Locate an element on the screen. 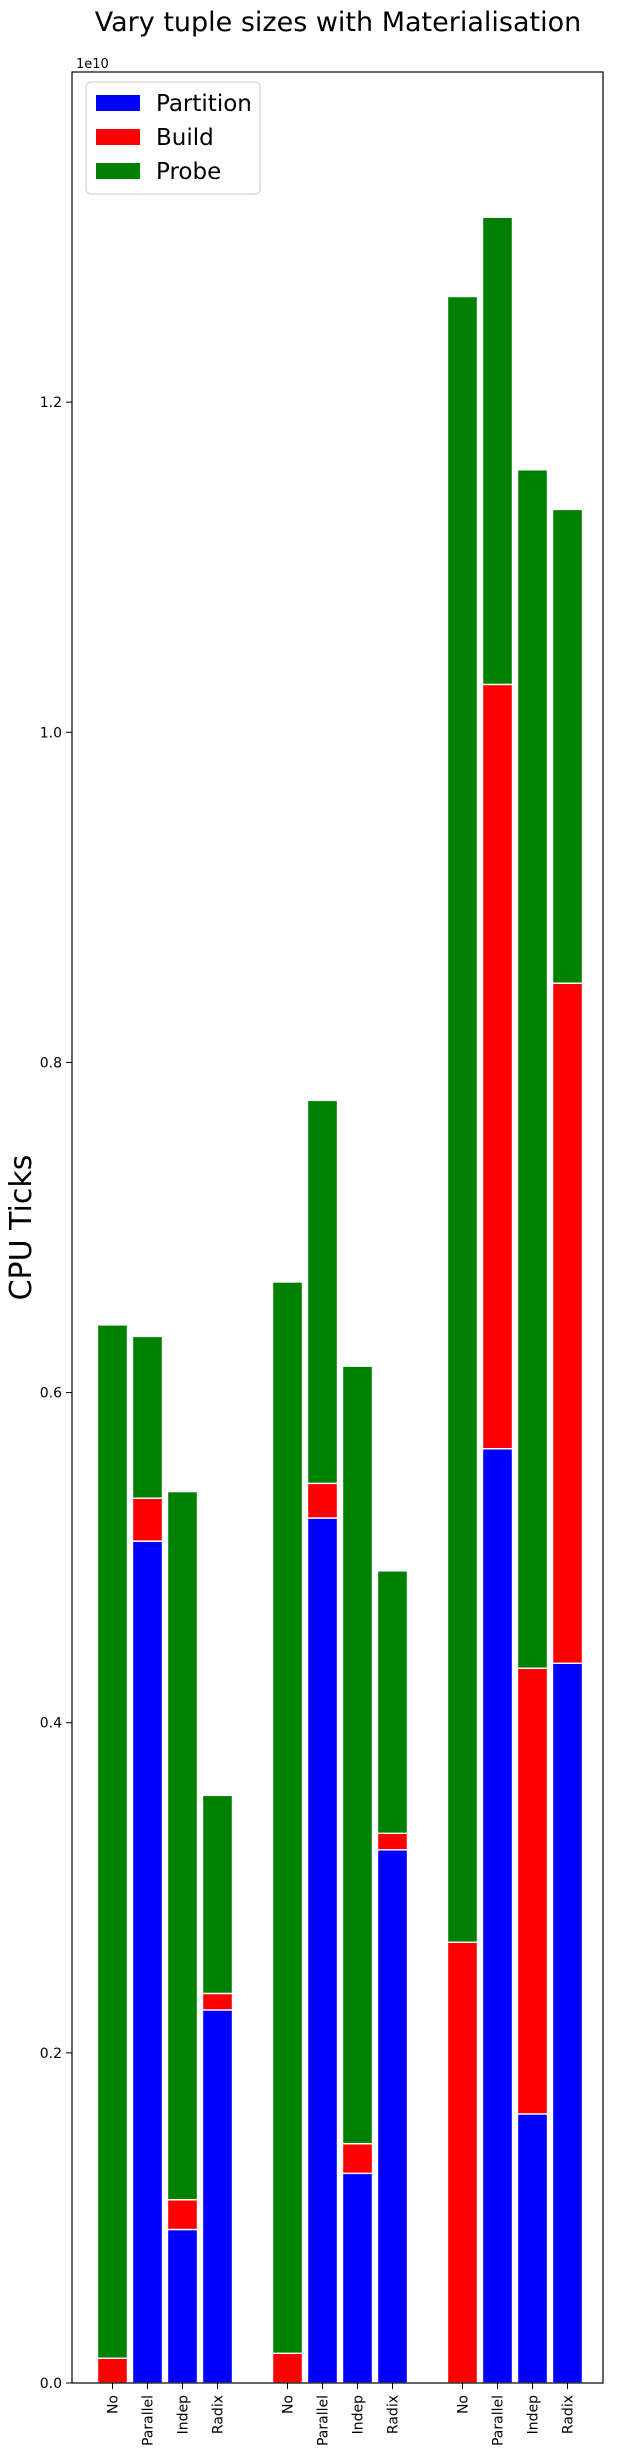  legend-label-build: Build is located at coordinates (185, 138).